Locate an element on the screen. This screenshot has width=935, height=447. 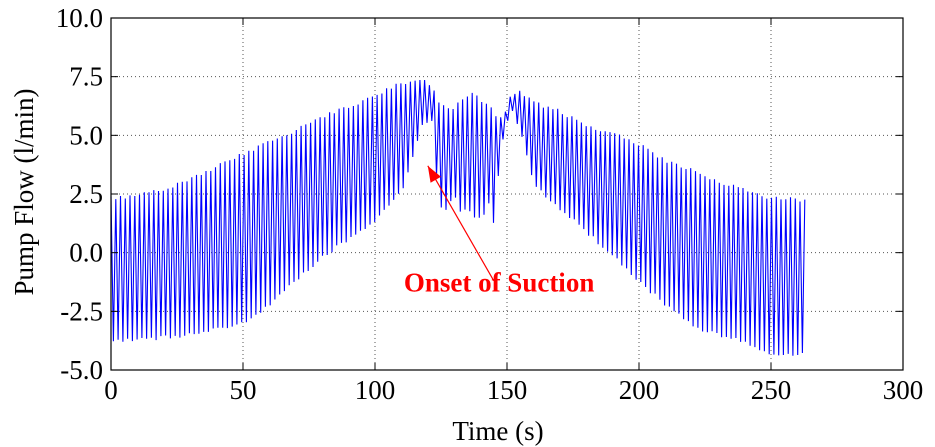
annotation-text: Onset of Suction is located at coordinates (499, 282).